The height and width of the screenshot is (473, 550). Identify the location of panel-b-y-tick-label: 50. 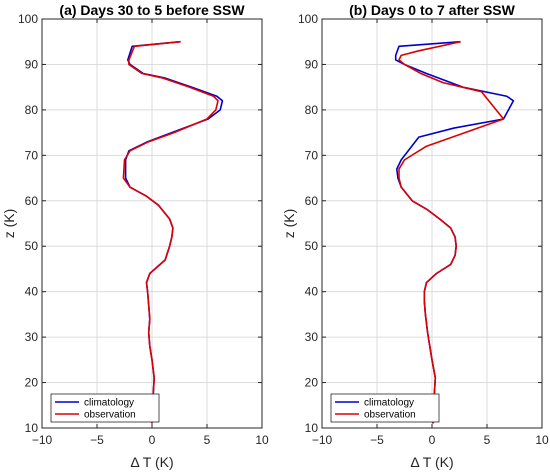
(312, 246).